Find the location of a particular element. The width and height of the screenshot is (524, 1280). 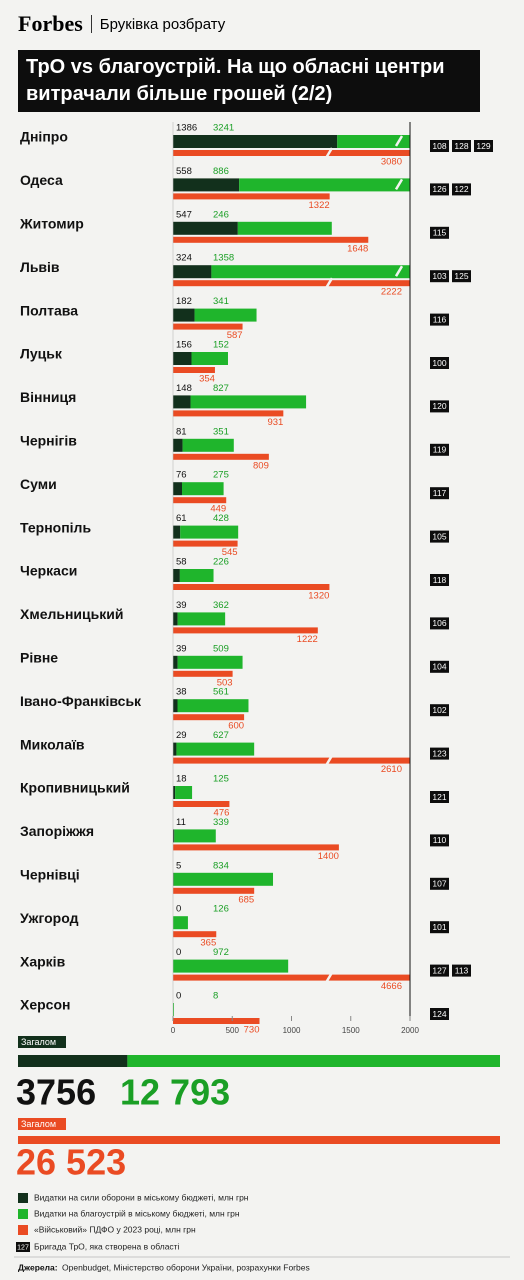

value-label-pdfo: 1322 is located at coordinates (319, 205).